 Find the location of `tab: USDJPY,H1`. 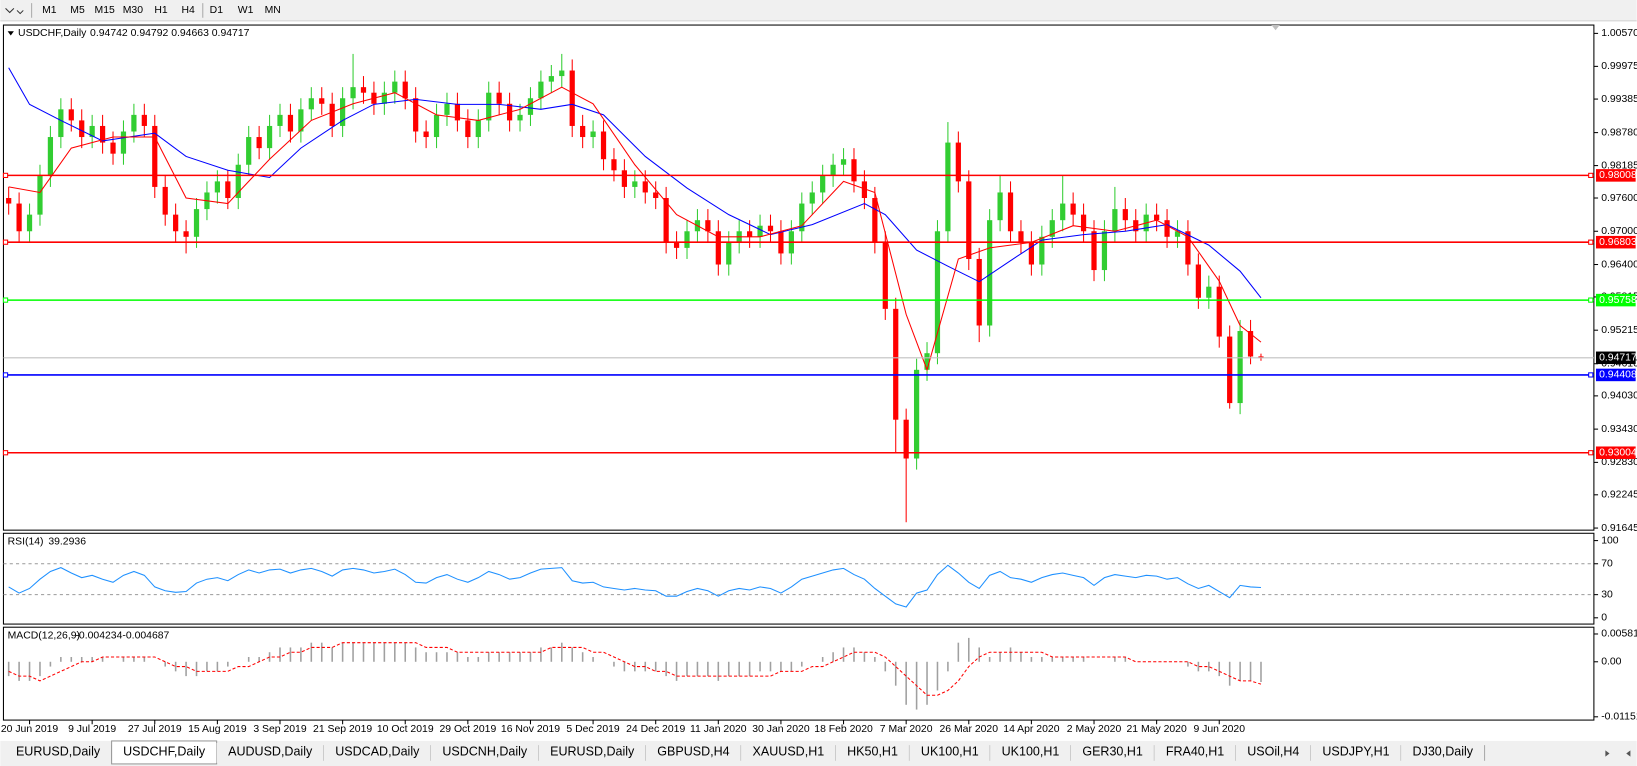

tab: USDJPY,H1 is located at coordinates (1355, 752).